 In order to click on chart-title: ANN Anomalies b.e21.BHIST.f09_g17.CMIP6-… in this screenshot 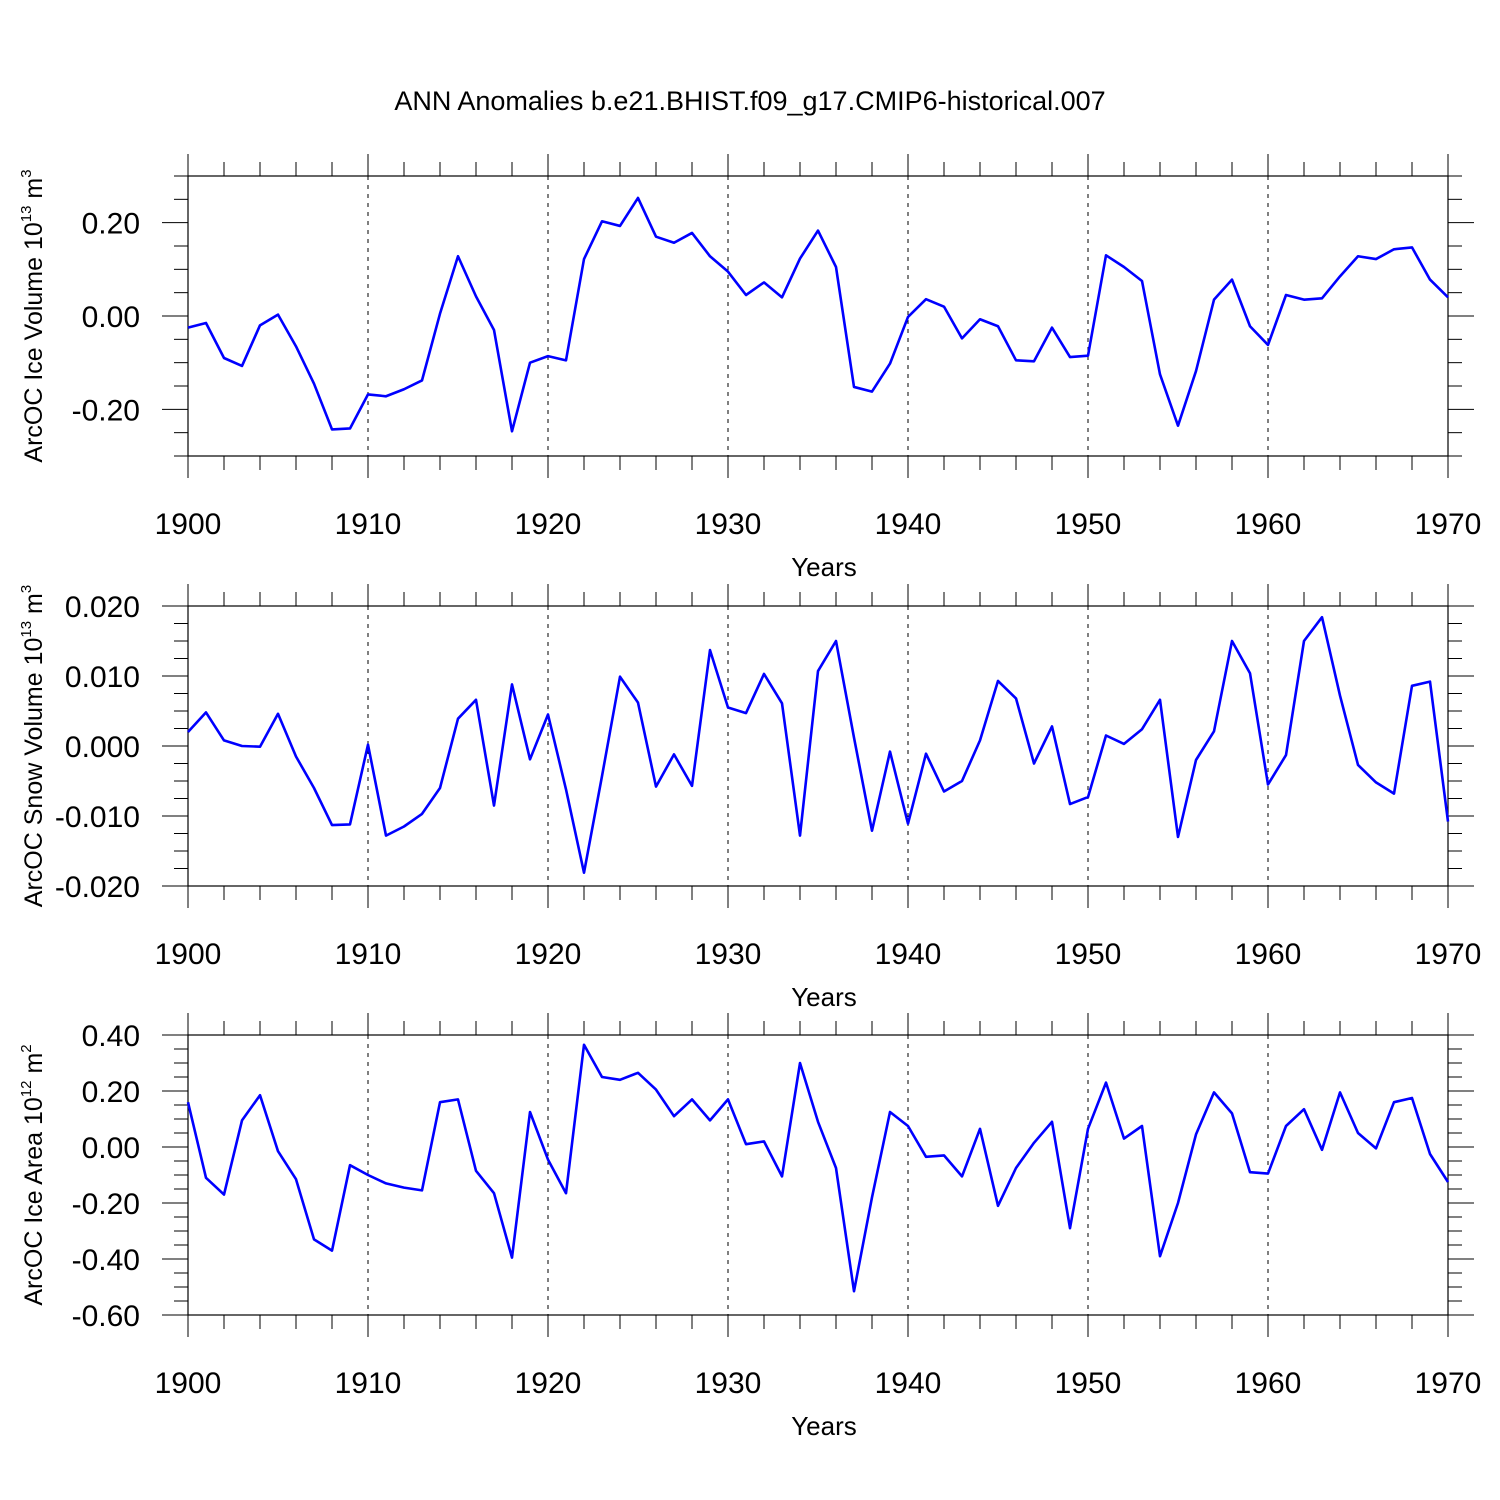, I will do `click(749, 101)`.